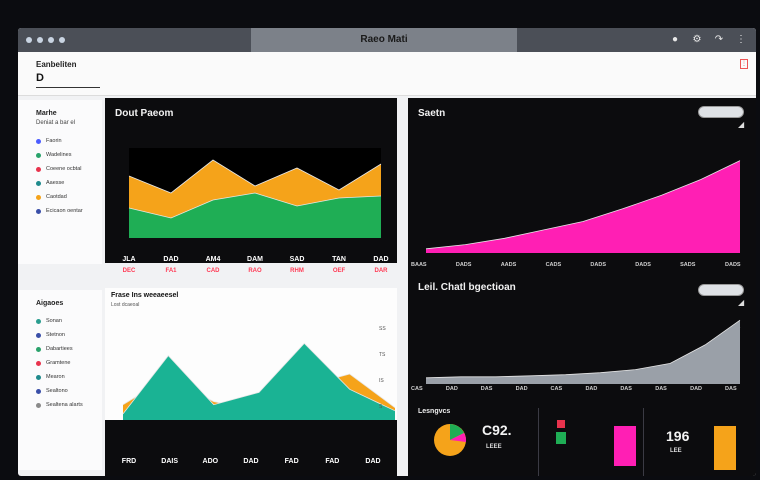  Describe the element at coordinates (255, 271) in the screenshot. I see `axis-label: RAO` at that location.